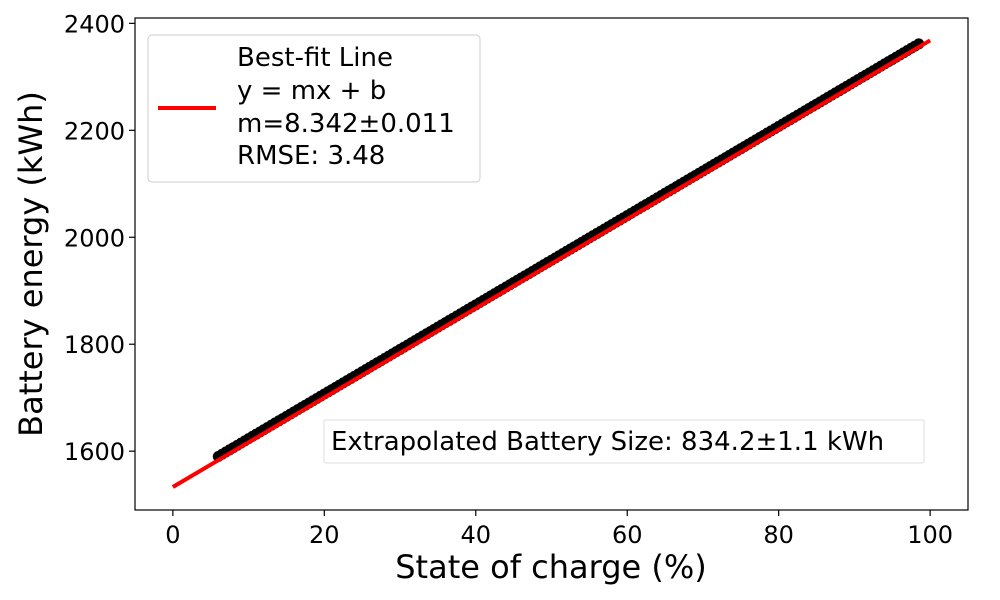 The width and height of the screenshot is (1000, 600). I want to click on annotation: Extrapolated Battery Size: 834.2±1.1 kWh, so click(624, 441).